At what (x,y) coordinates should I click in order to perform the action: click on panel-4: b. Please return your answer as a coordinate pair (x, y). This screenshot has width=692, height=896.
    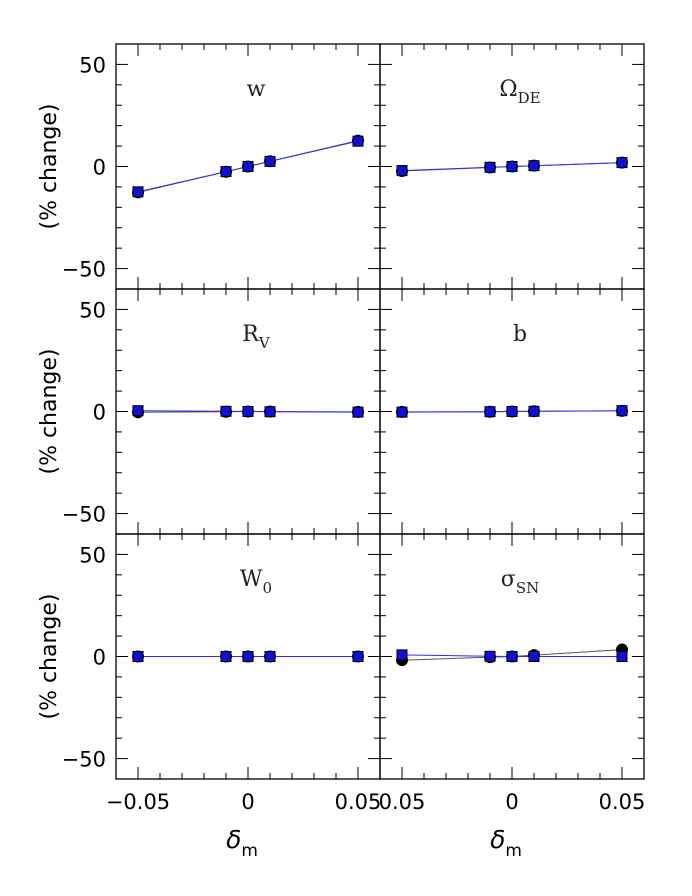
    Looking at the image, I should click on (512, 411).